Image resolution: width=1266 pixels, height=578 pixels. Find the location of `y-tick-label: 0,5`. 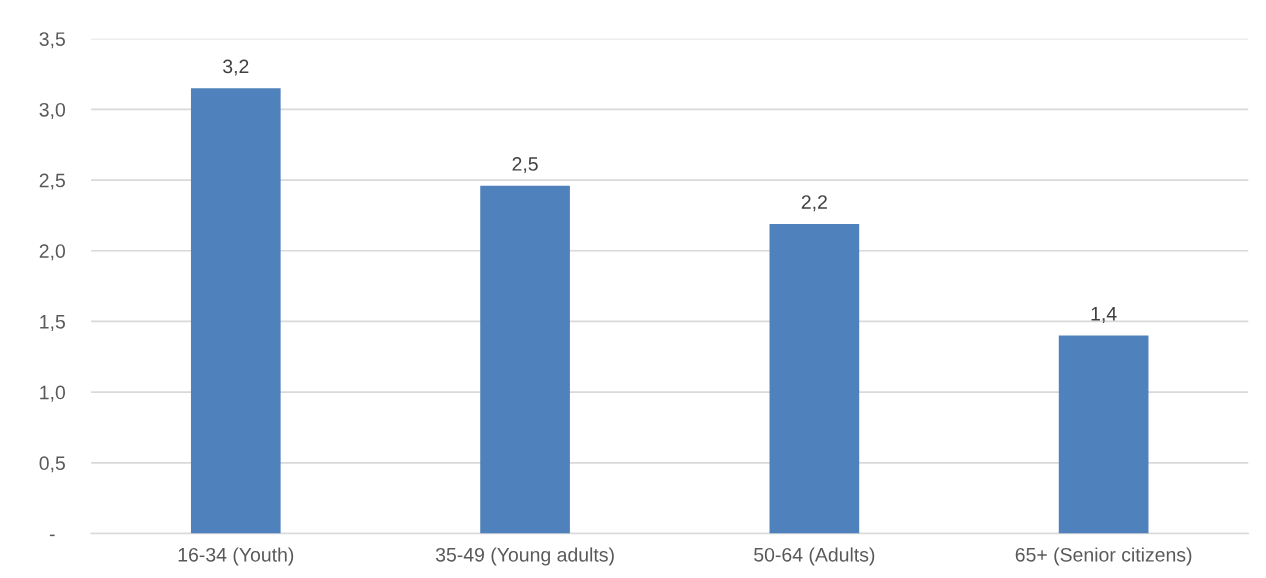

y-tick-label: 0,5 is located at coordinates (52, 464).